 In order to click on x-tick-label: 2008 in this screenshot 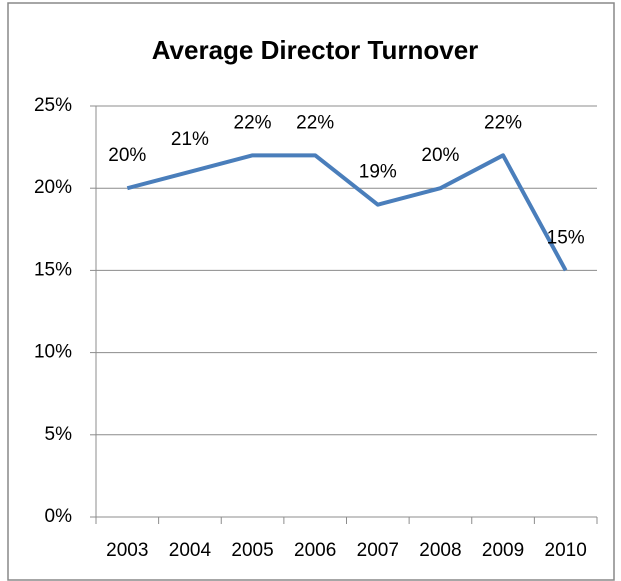, I will do `click(440, 550)`.